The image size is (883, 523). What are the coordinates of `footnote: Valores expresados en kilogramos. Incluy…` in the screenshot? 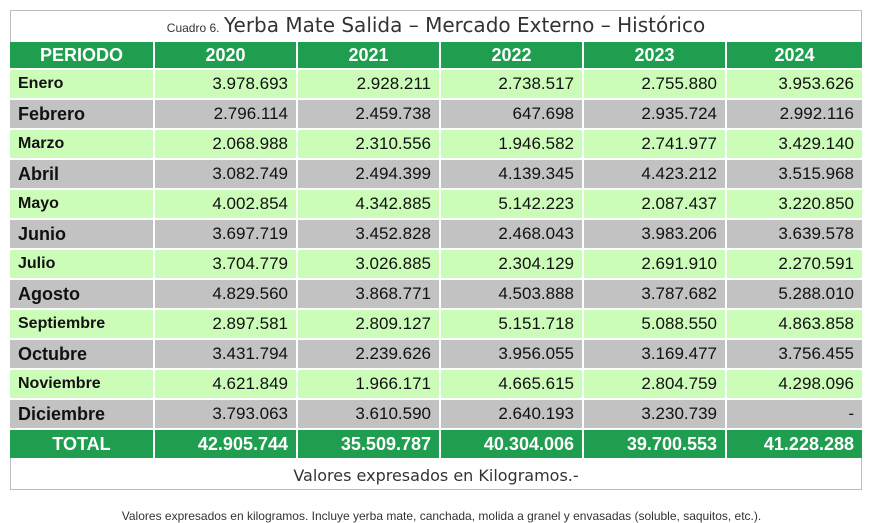 It's located at (441, 516).